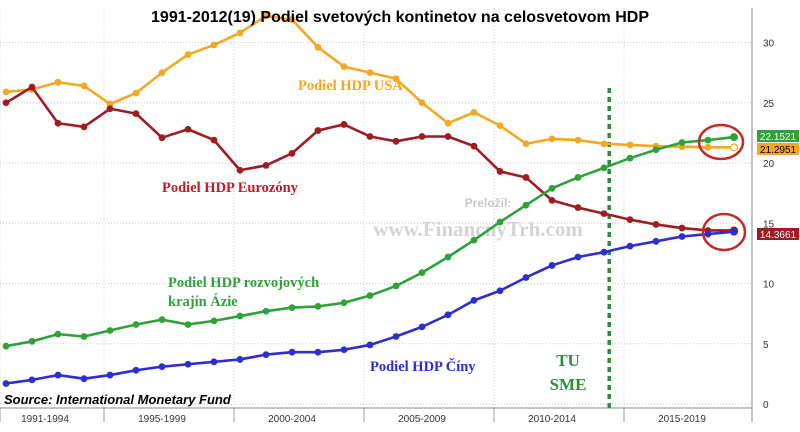  Describe the element at coordinates (243, 283) in the screenshot. I see `series-label-asia-line1: Podiel HDP rozvojových` at that location.